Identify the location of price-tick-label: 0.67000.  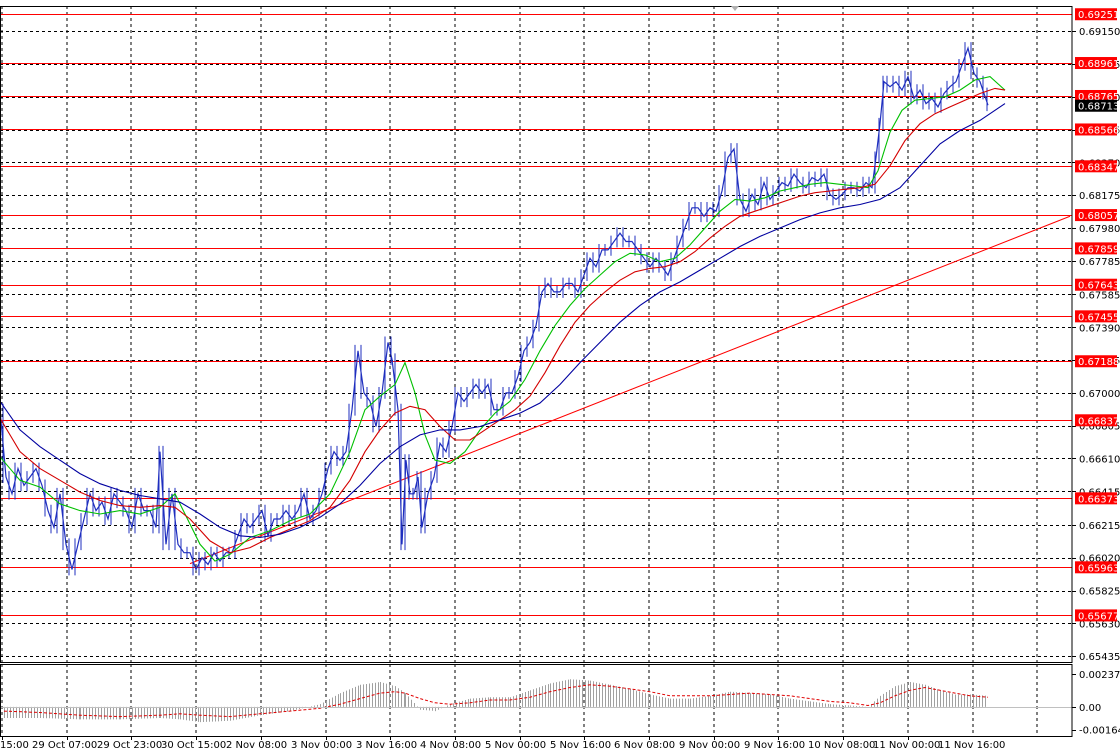
(1099, 394).